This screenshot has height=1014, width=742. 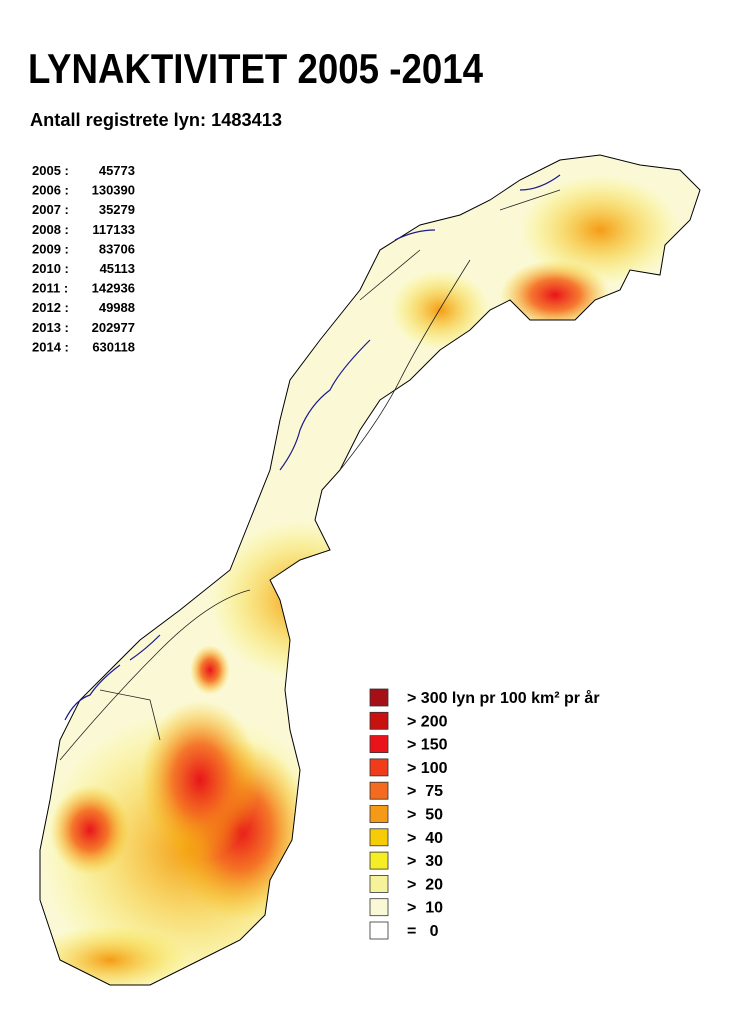 What do you see at coordinates (427, 768) in the screenshot?
I see `legend-label: > 100` at bounding box center [427, 768].